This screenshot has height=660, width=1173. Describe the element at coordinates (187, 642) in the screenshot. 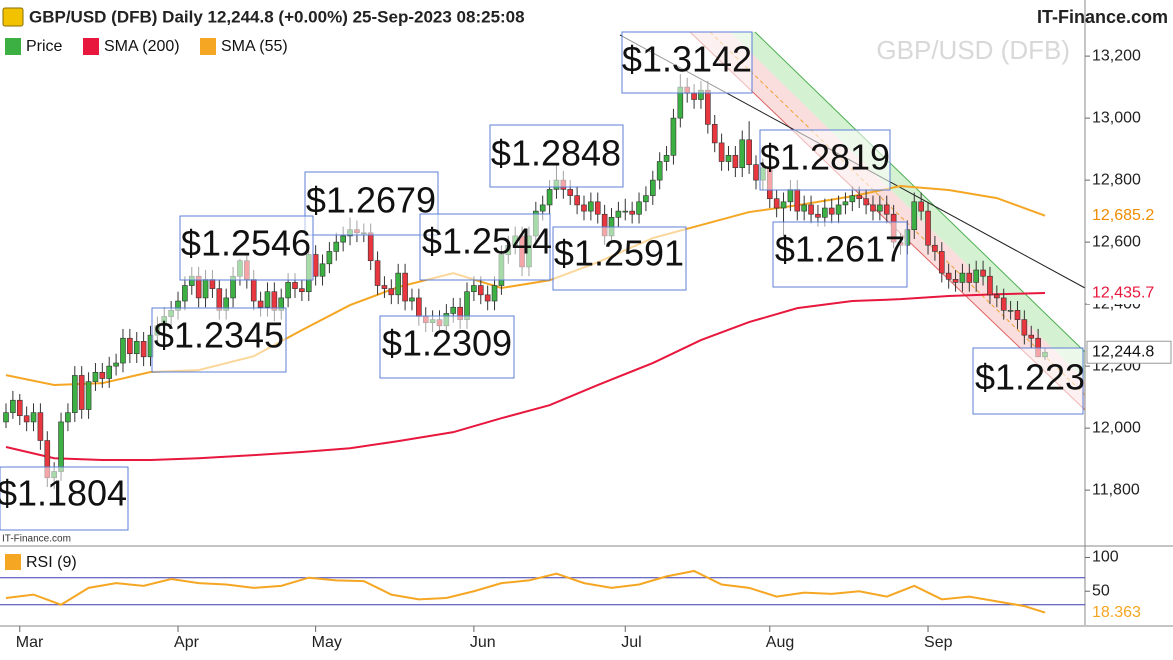

I see `x-tick-label: Apr` at that location.